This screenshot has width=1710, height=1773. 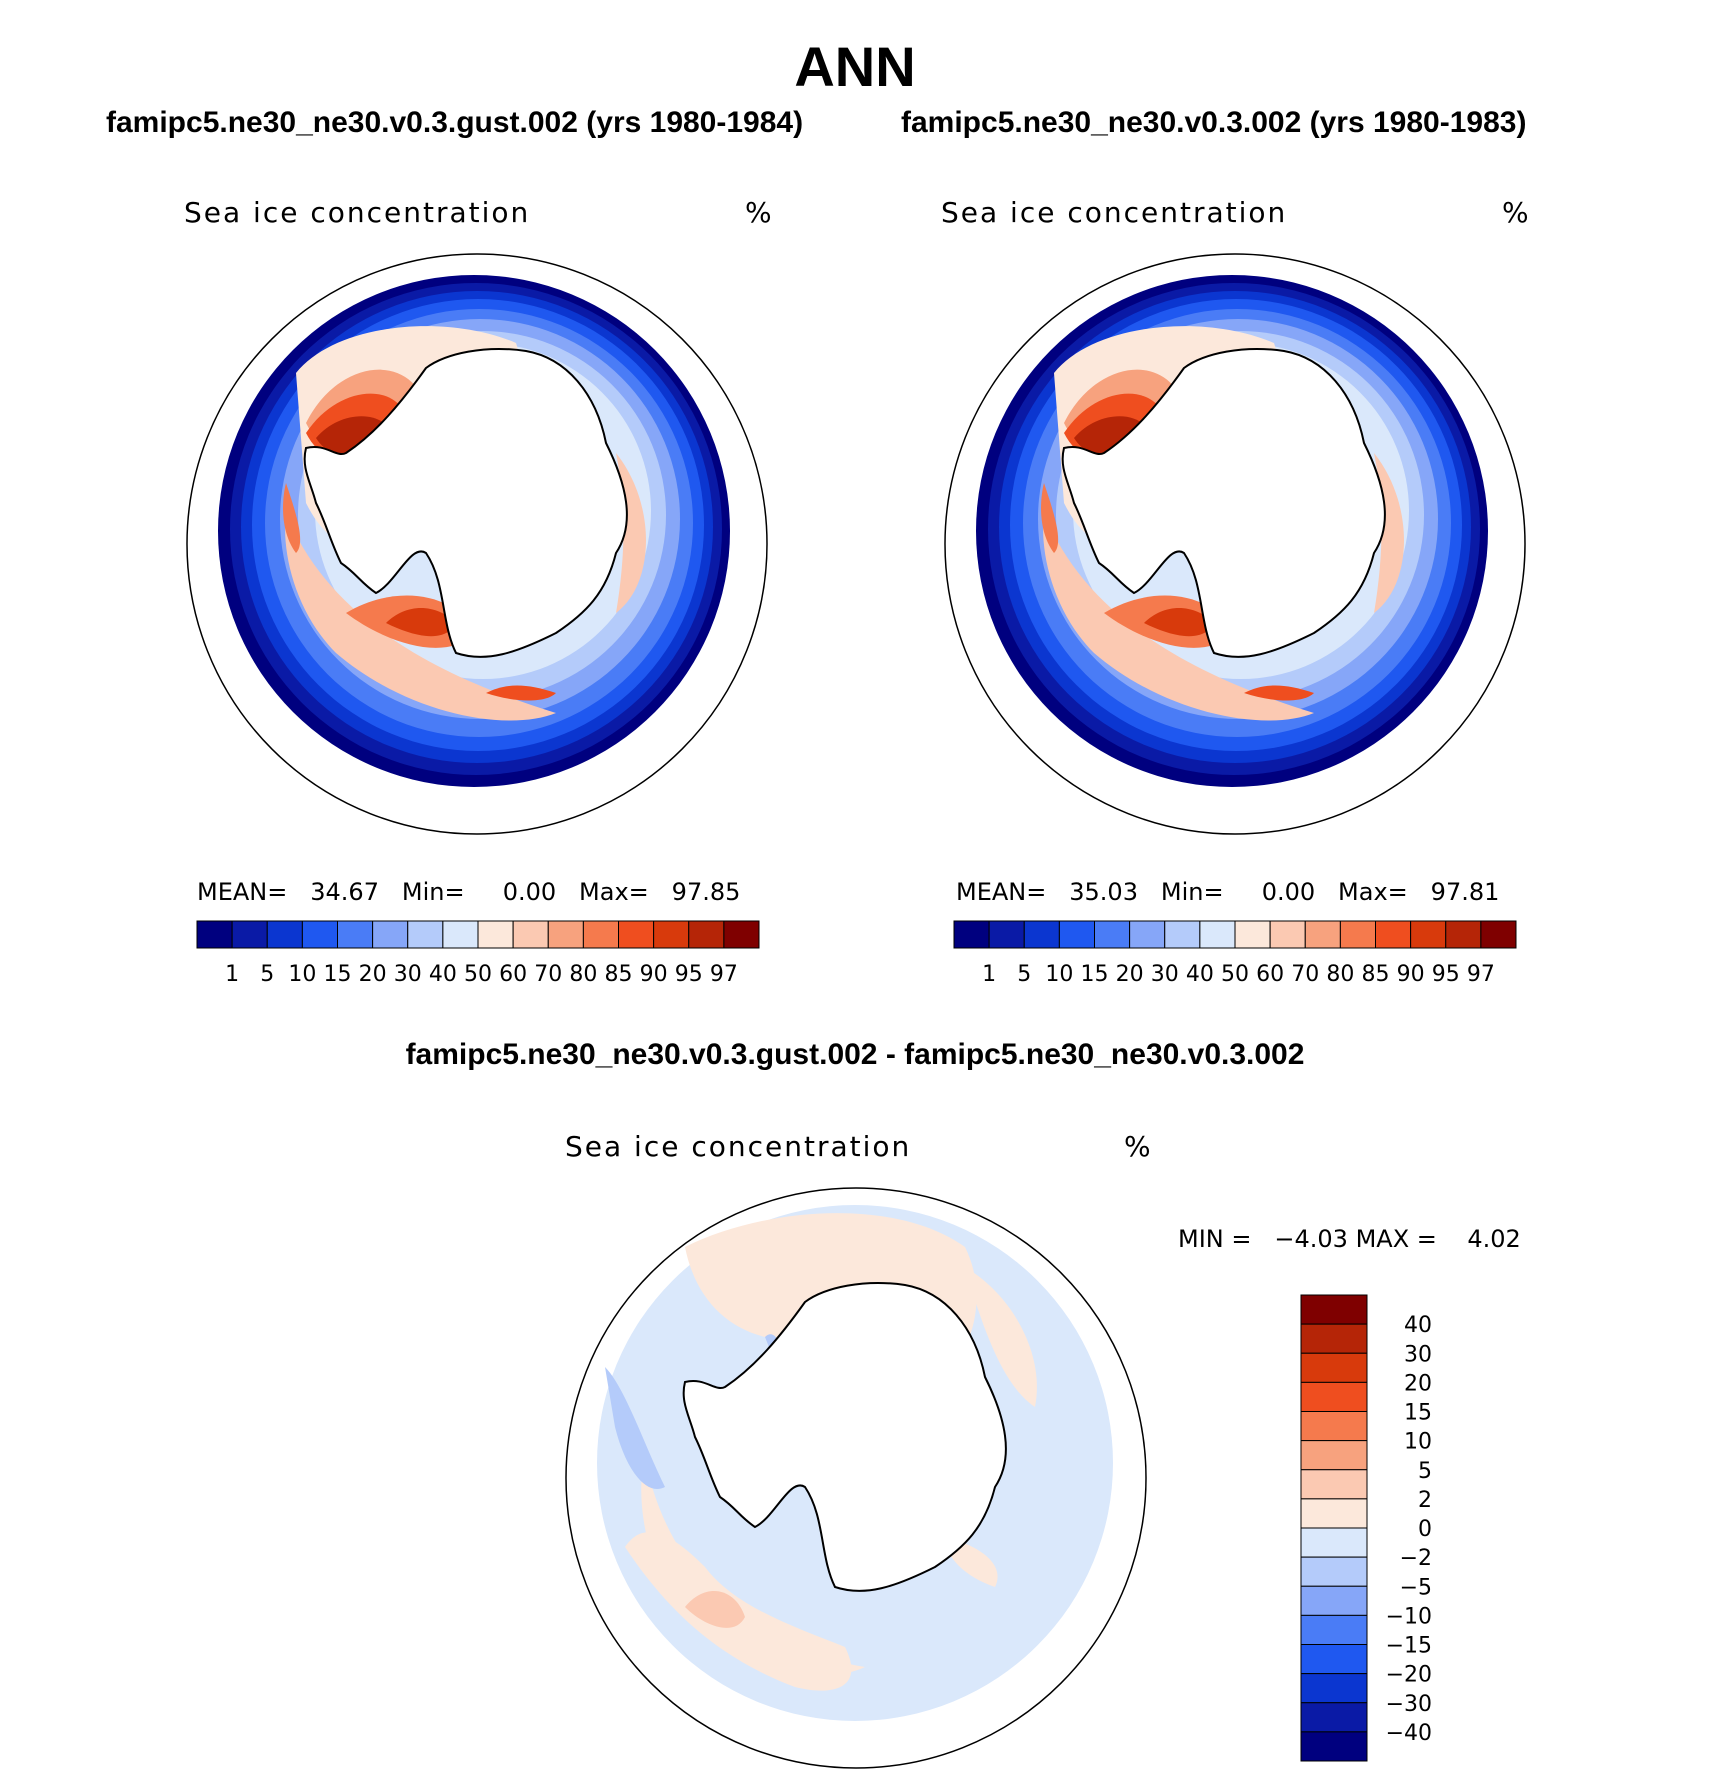 I want to click on panel1-colorbar-tick-label: 5, so click(x=267, y=974).